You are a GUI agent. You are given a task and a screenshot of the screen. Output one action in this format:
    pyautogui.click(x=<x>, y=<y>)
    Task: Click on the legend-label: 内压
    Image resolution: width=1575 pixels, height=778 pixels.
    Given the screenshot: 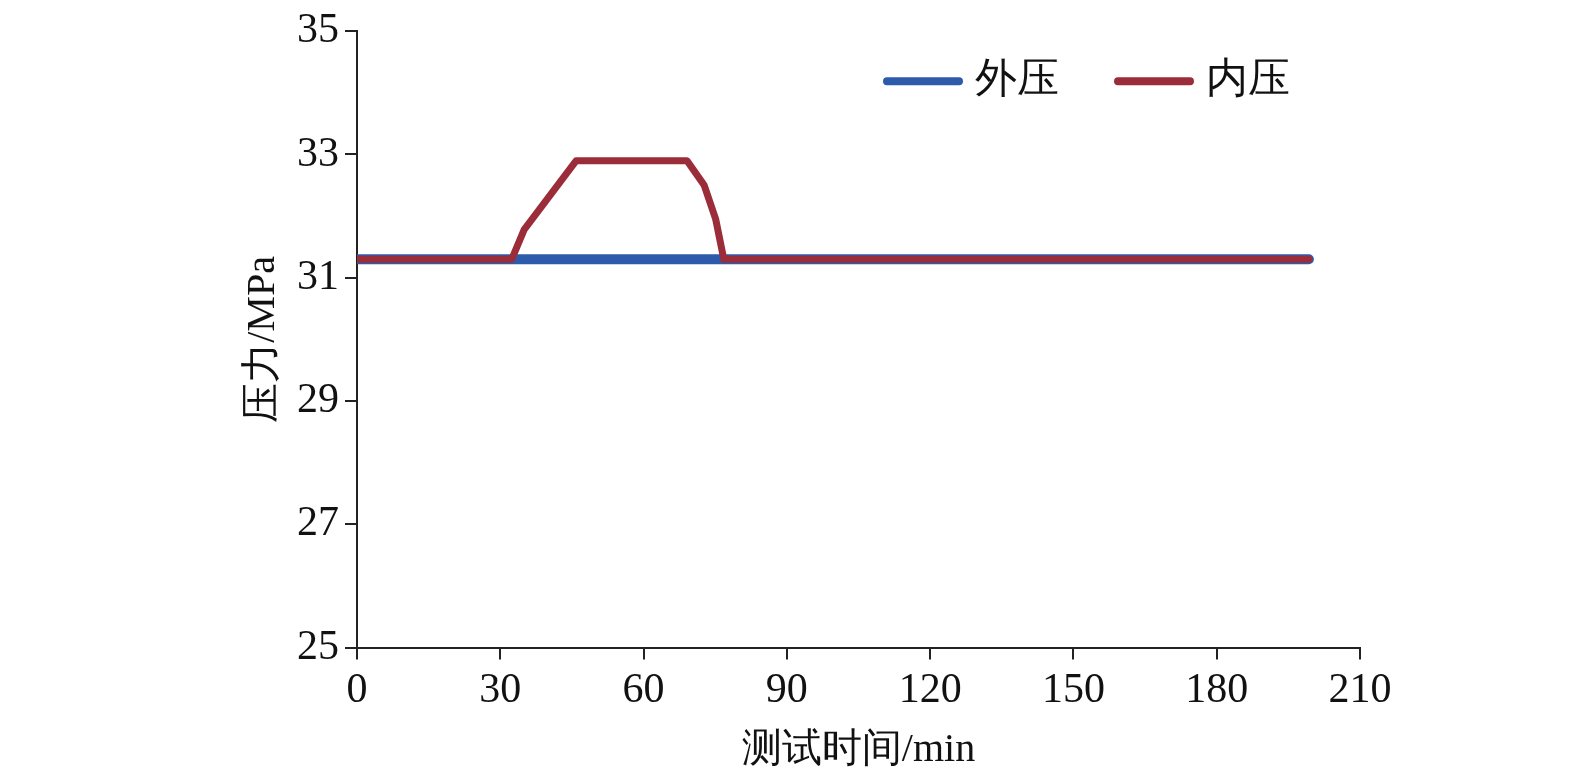 What is the action you would take?
    pyautogui.click(x=1248, y=78)
    